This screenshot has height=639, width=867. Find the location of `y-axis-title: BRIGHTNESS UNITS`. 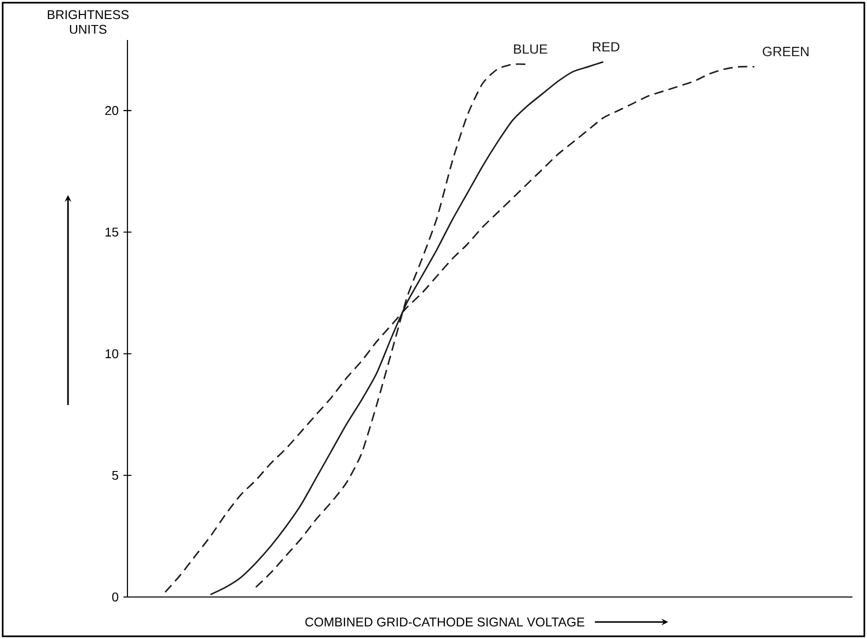

y-axis-title: BRIGHTNESS UNITS is located at coordinates (88, 22).